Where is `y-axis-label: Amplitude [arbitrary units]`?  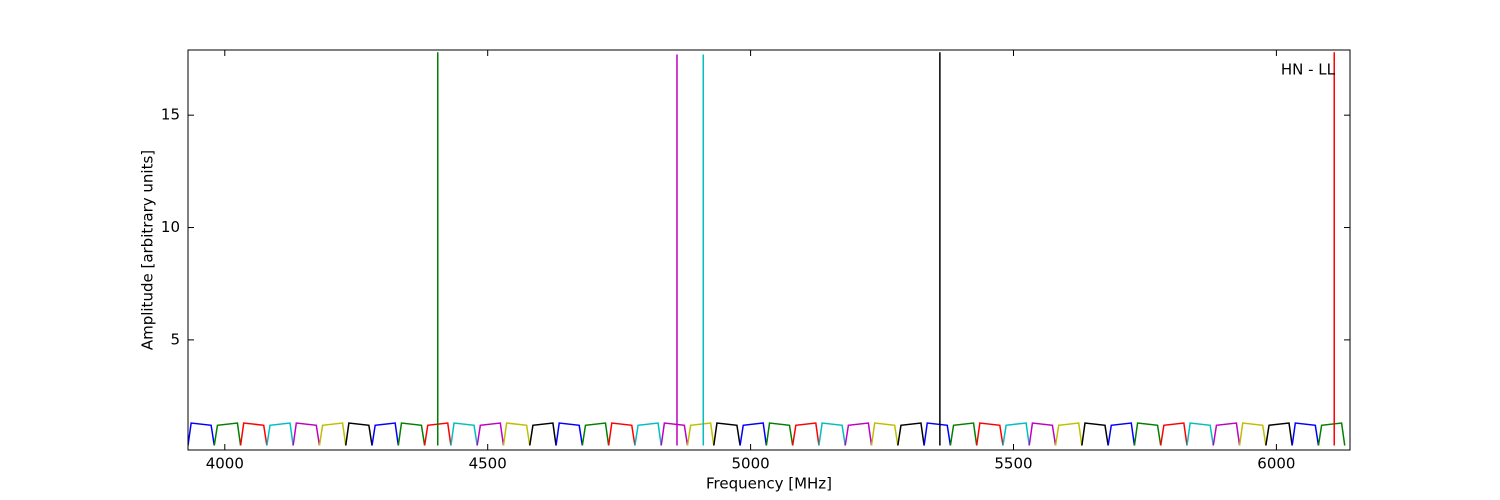
y-axis-label: Amplitude [arbitrary units] is located at coordinates (148, 250).